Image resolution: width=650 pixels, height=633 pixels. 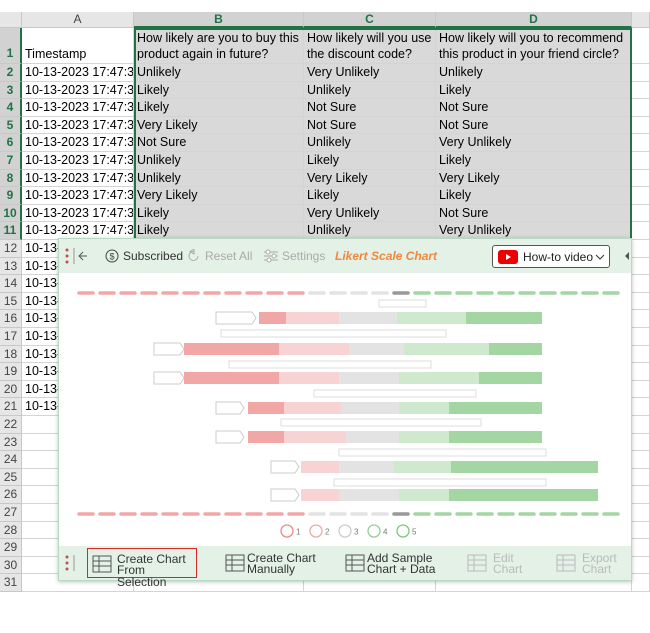 I want to click on youtube-icon, so click(x=508, y=257).